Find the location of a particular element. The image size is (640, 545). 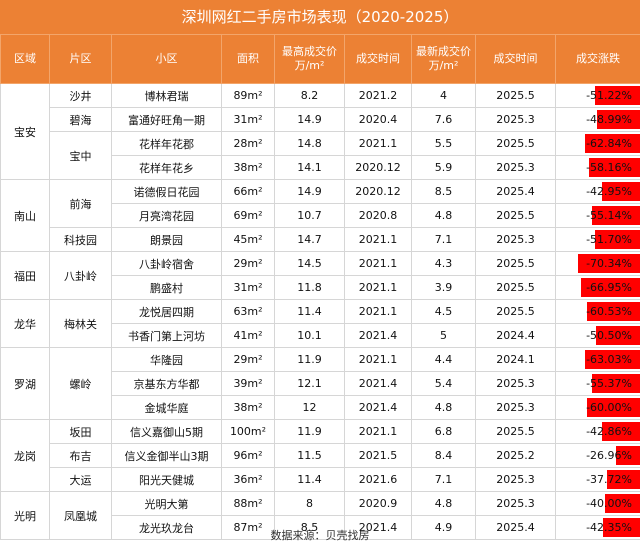

change-cell: -42.35% is located at coordinates (597, 527).